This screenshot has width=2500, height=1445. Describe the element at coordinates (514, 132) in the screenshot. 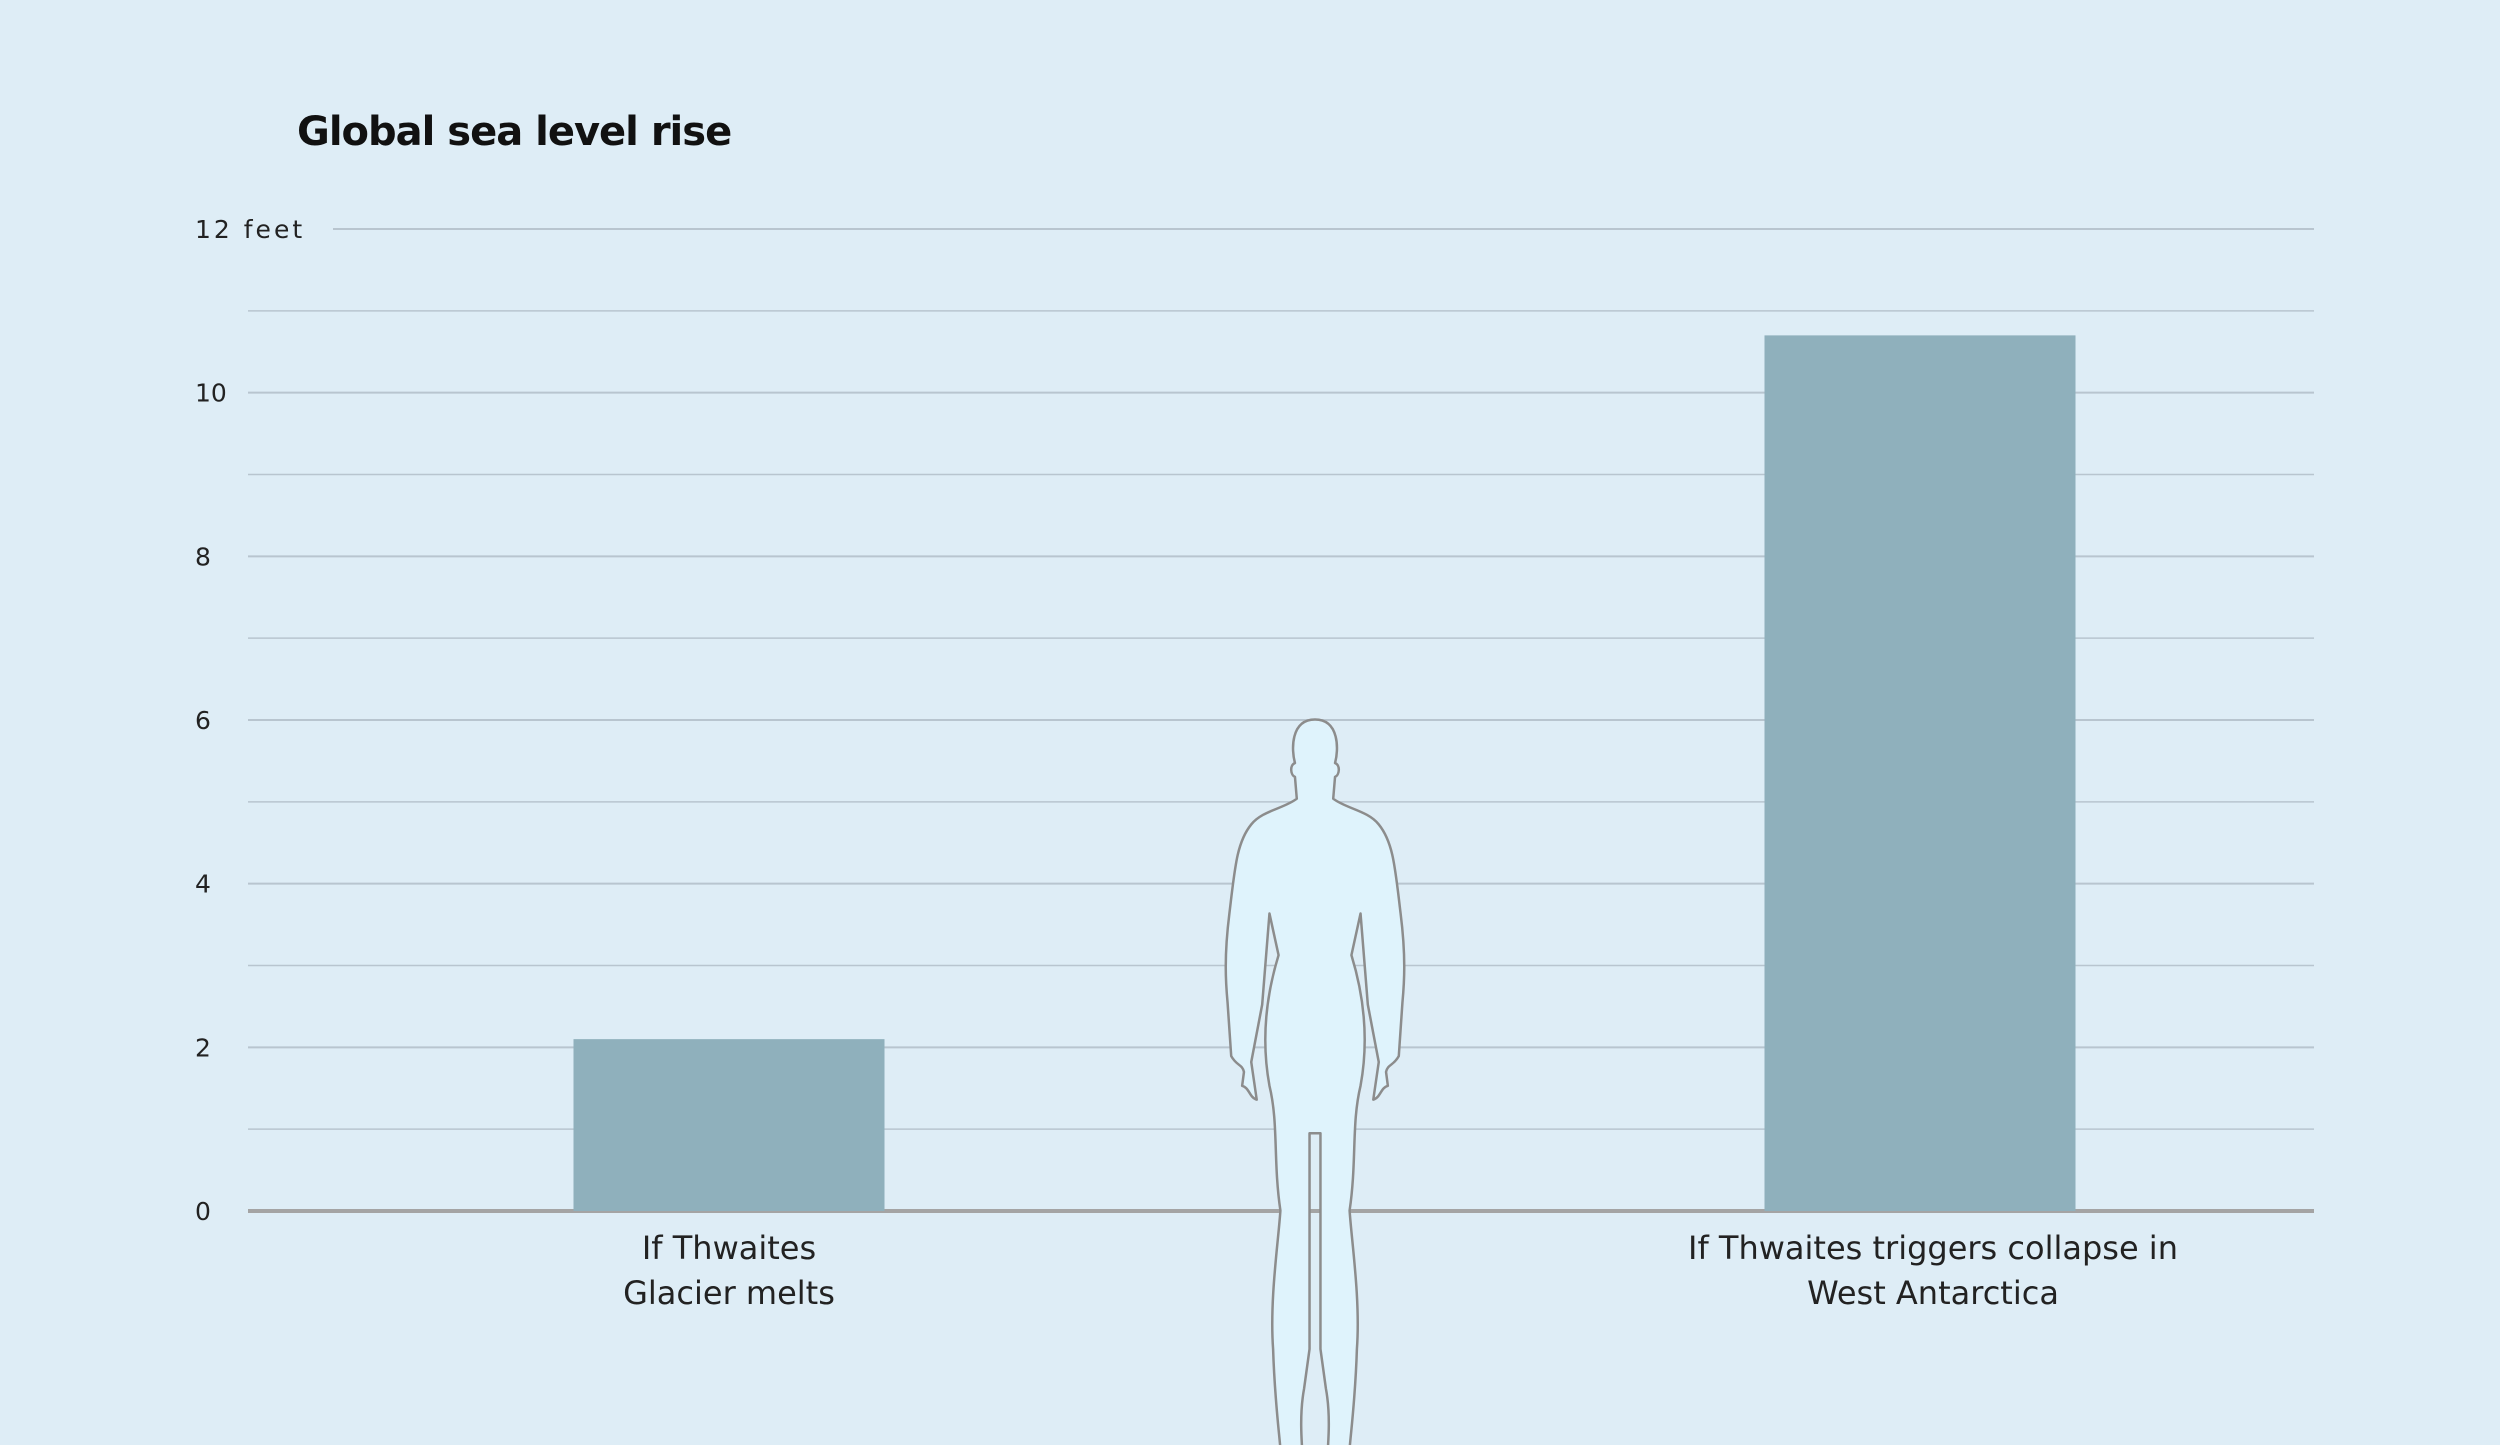

I see `chart-title: Global sea level rise` at that location.